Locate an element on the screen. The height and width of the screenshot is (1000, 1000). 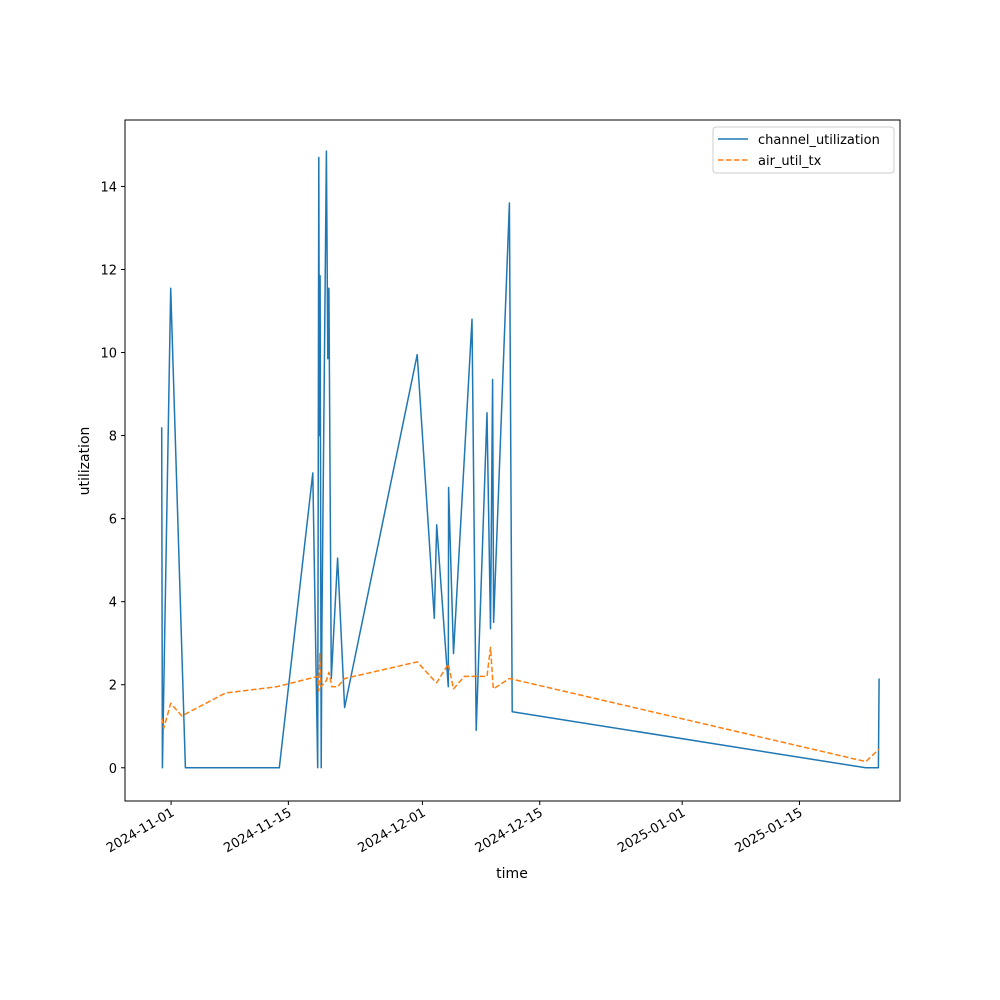
y-tick-label: 4 is located at coordinates (113, 603).